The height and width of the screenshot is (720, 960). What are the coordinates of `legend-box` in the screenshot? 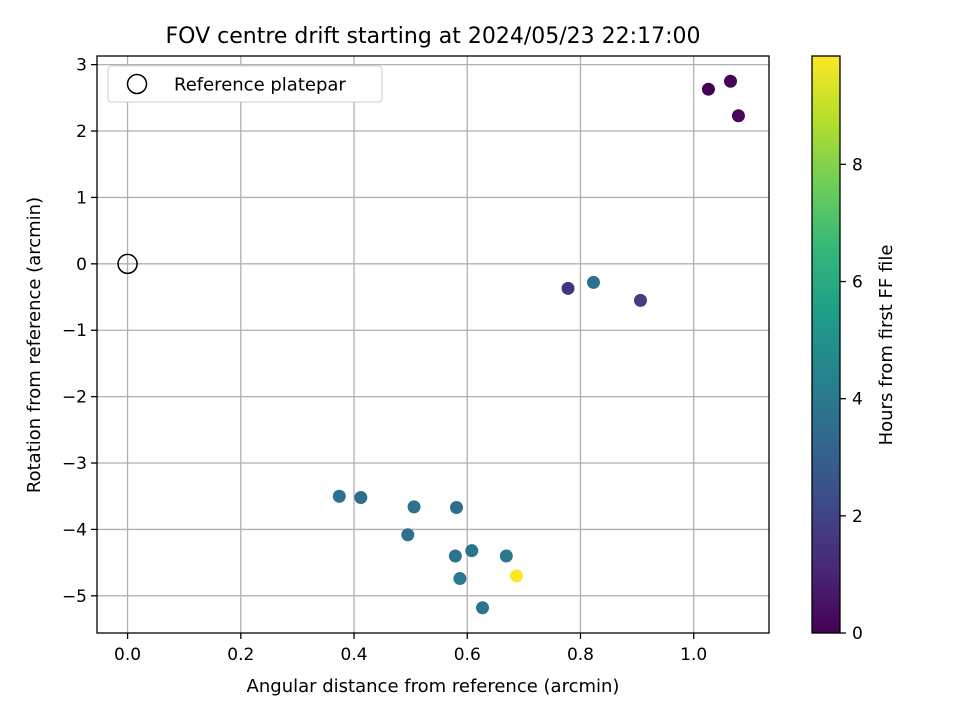 It's located at (245, 84).